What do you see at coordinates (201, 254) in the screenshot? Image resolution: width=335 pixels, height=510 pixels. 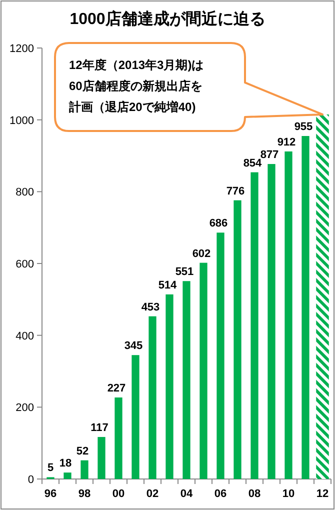 I see `data-label: 602` at bounding box center [201, 254].